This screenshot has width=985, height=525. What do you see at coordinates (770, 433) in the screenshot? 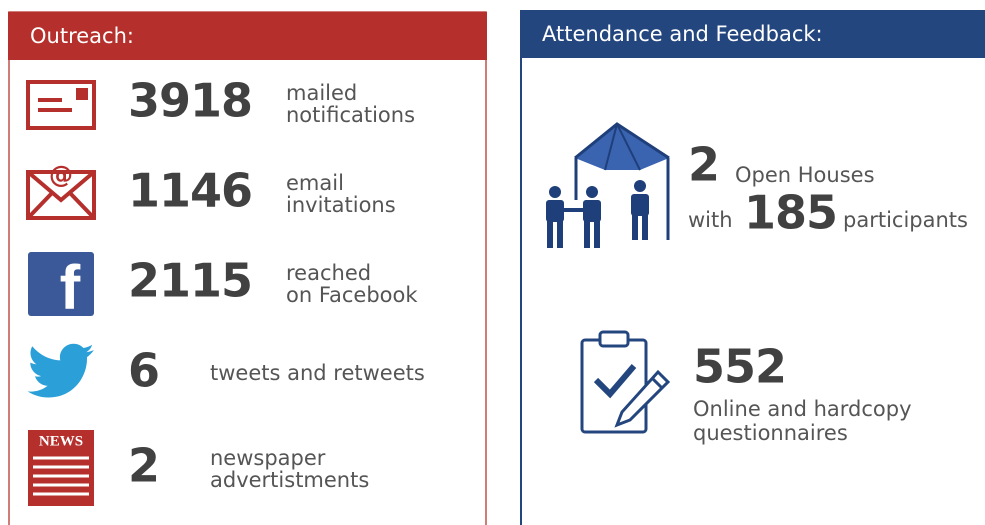
I see `stat-label: questionnaires` at bounding box center [770, 433].